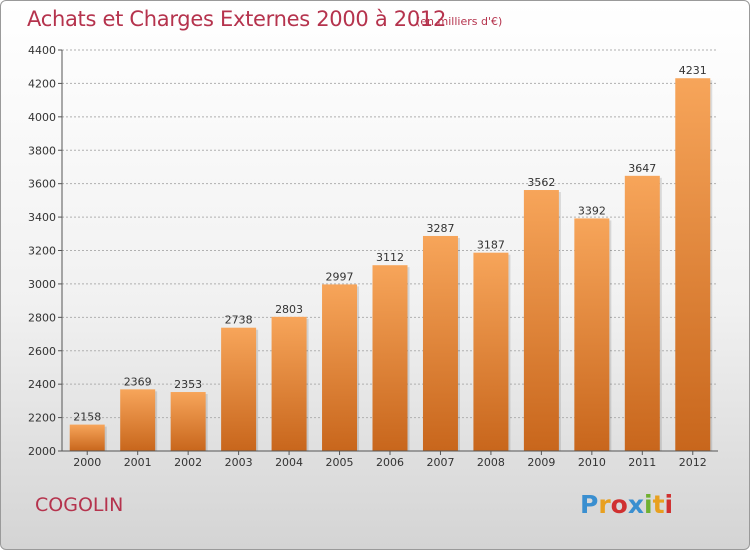 This screenshot has width=750, height=550. What do you see at coordinates (440, 343) in the screenshot?
I see `bar-2007` at bounding box center [440, 343].